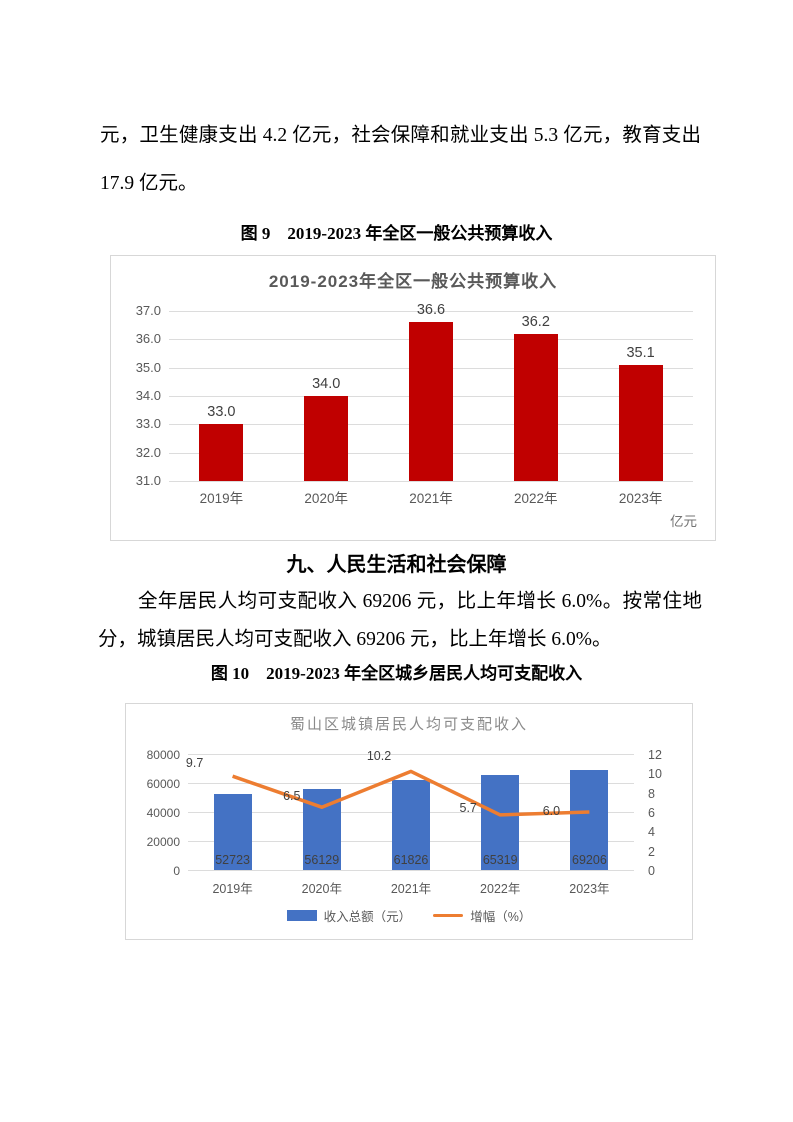  What do you see at coordinates (148, 367) in the screenshot?
I see `y-tick-label: 35.0` at bounding box center [148, 367].